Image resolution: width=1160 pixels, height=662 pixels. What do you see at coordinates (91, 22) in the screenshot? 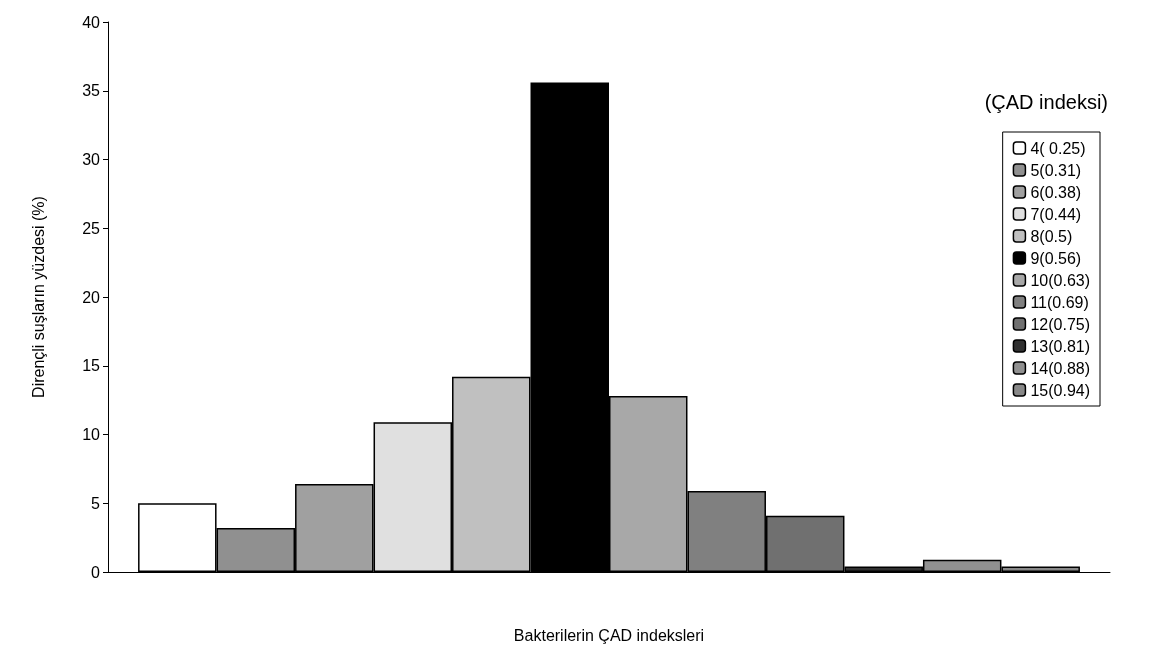
I see `y-tick-label: 40` at bounding box center [91, 22].